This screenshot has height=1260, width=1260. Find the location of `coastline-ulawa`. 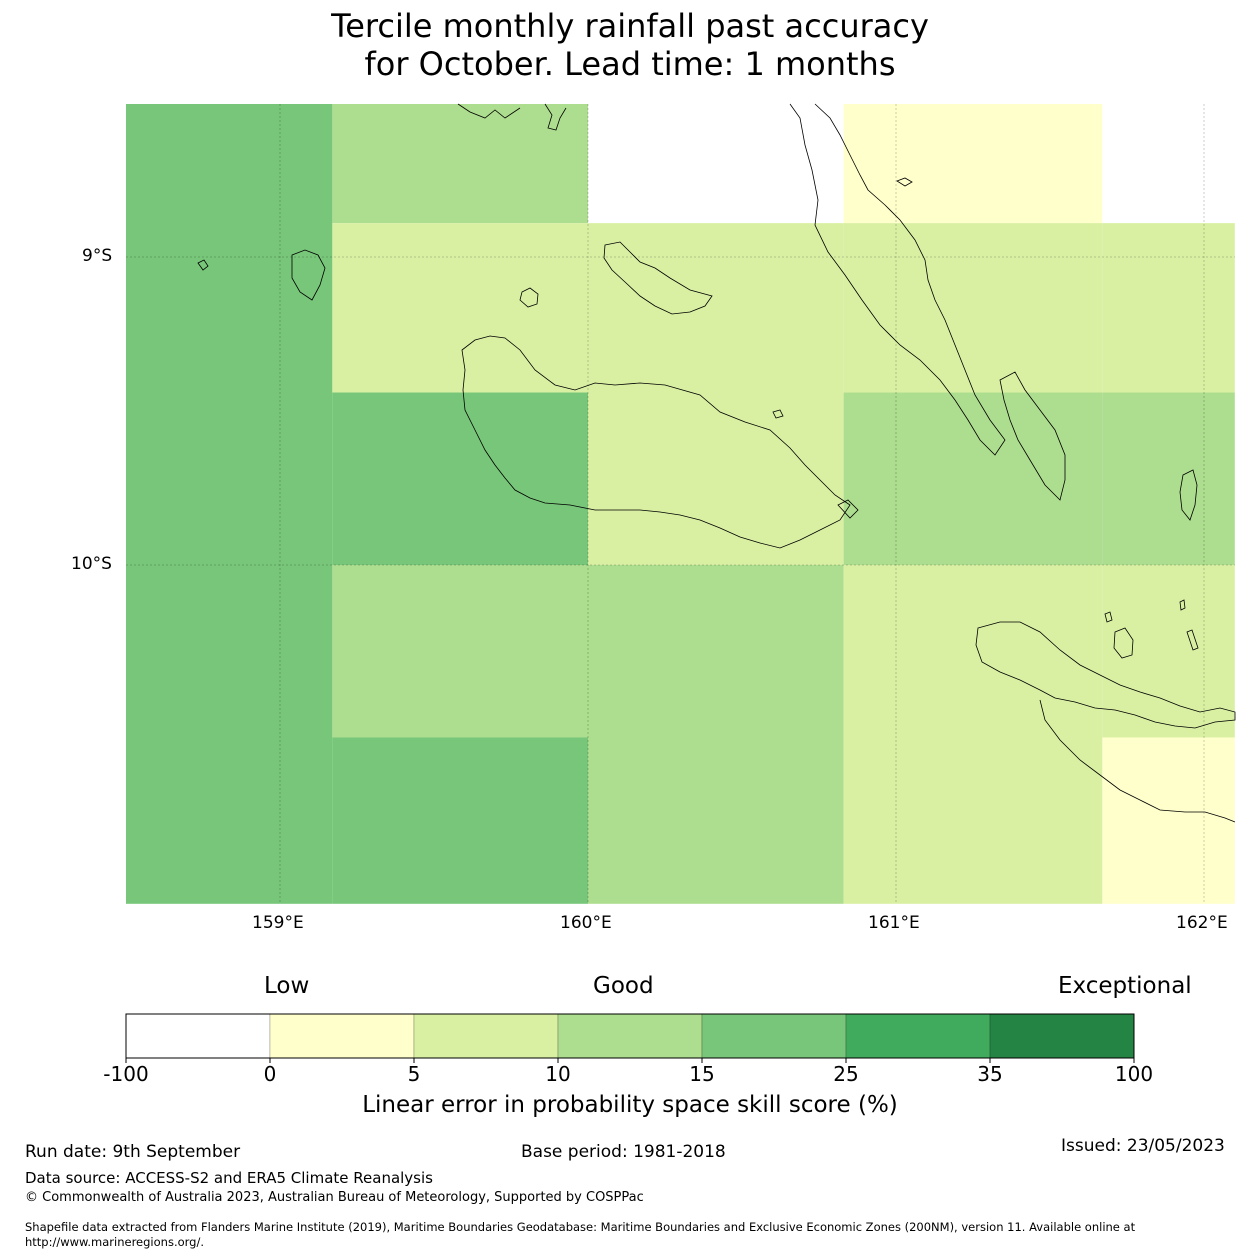

coastline-ulawa is located at coordinates (1188, 495).